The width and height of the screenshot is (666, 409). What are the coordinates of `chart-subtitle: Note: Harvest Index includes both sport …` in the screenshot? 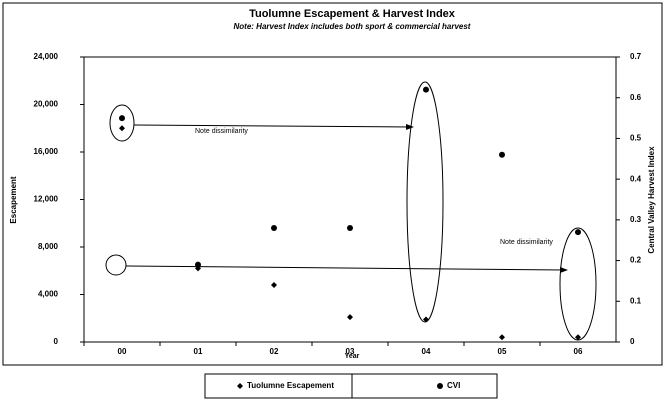 It's located at (352, 26).